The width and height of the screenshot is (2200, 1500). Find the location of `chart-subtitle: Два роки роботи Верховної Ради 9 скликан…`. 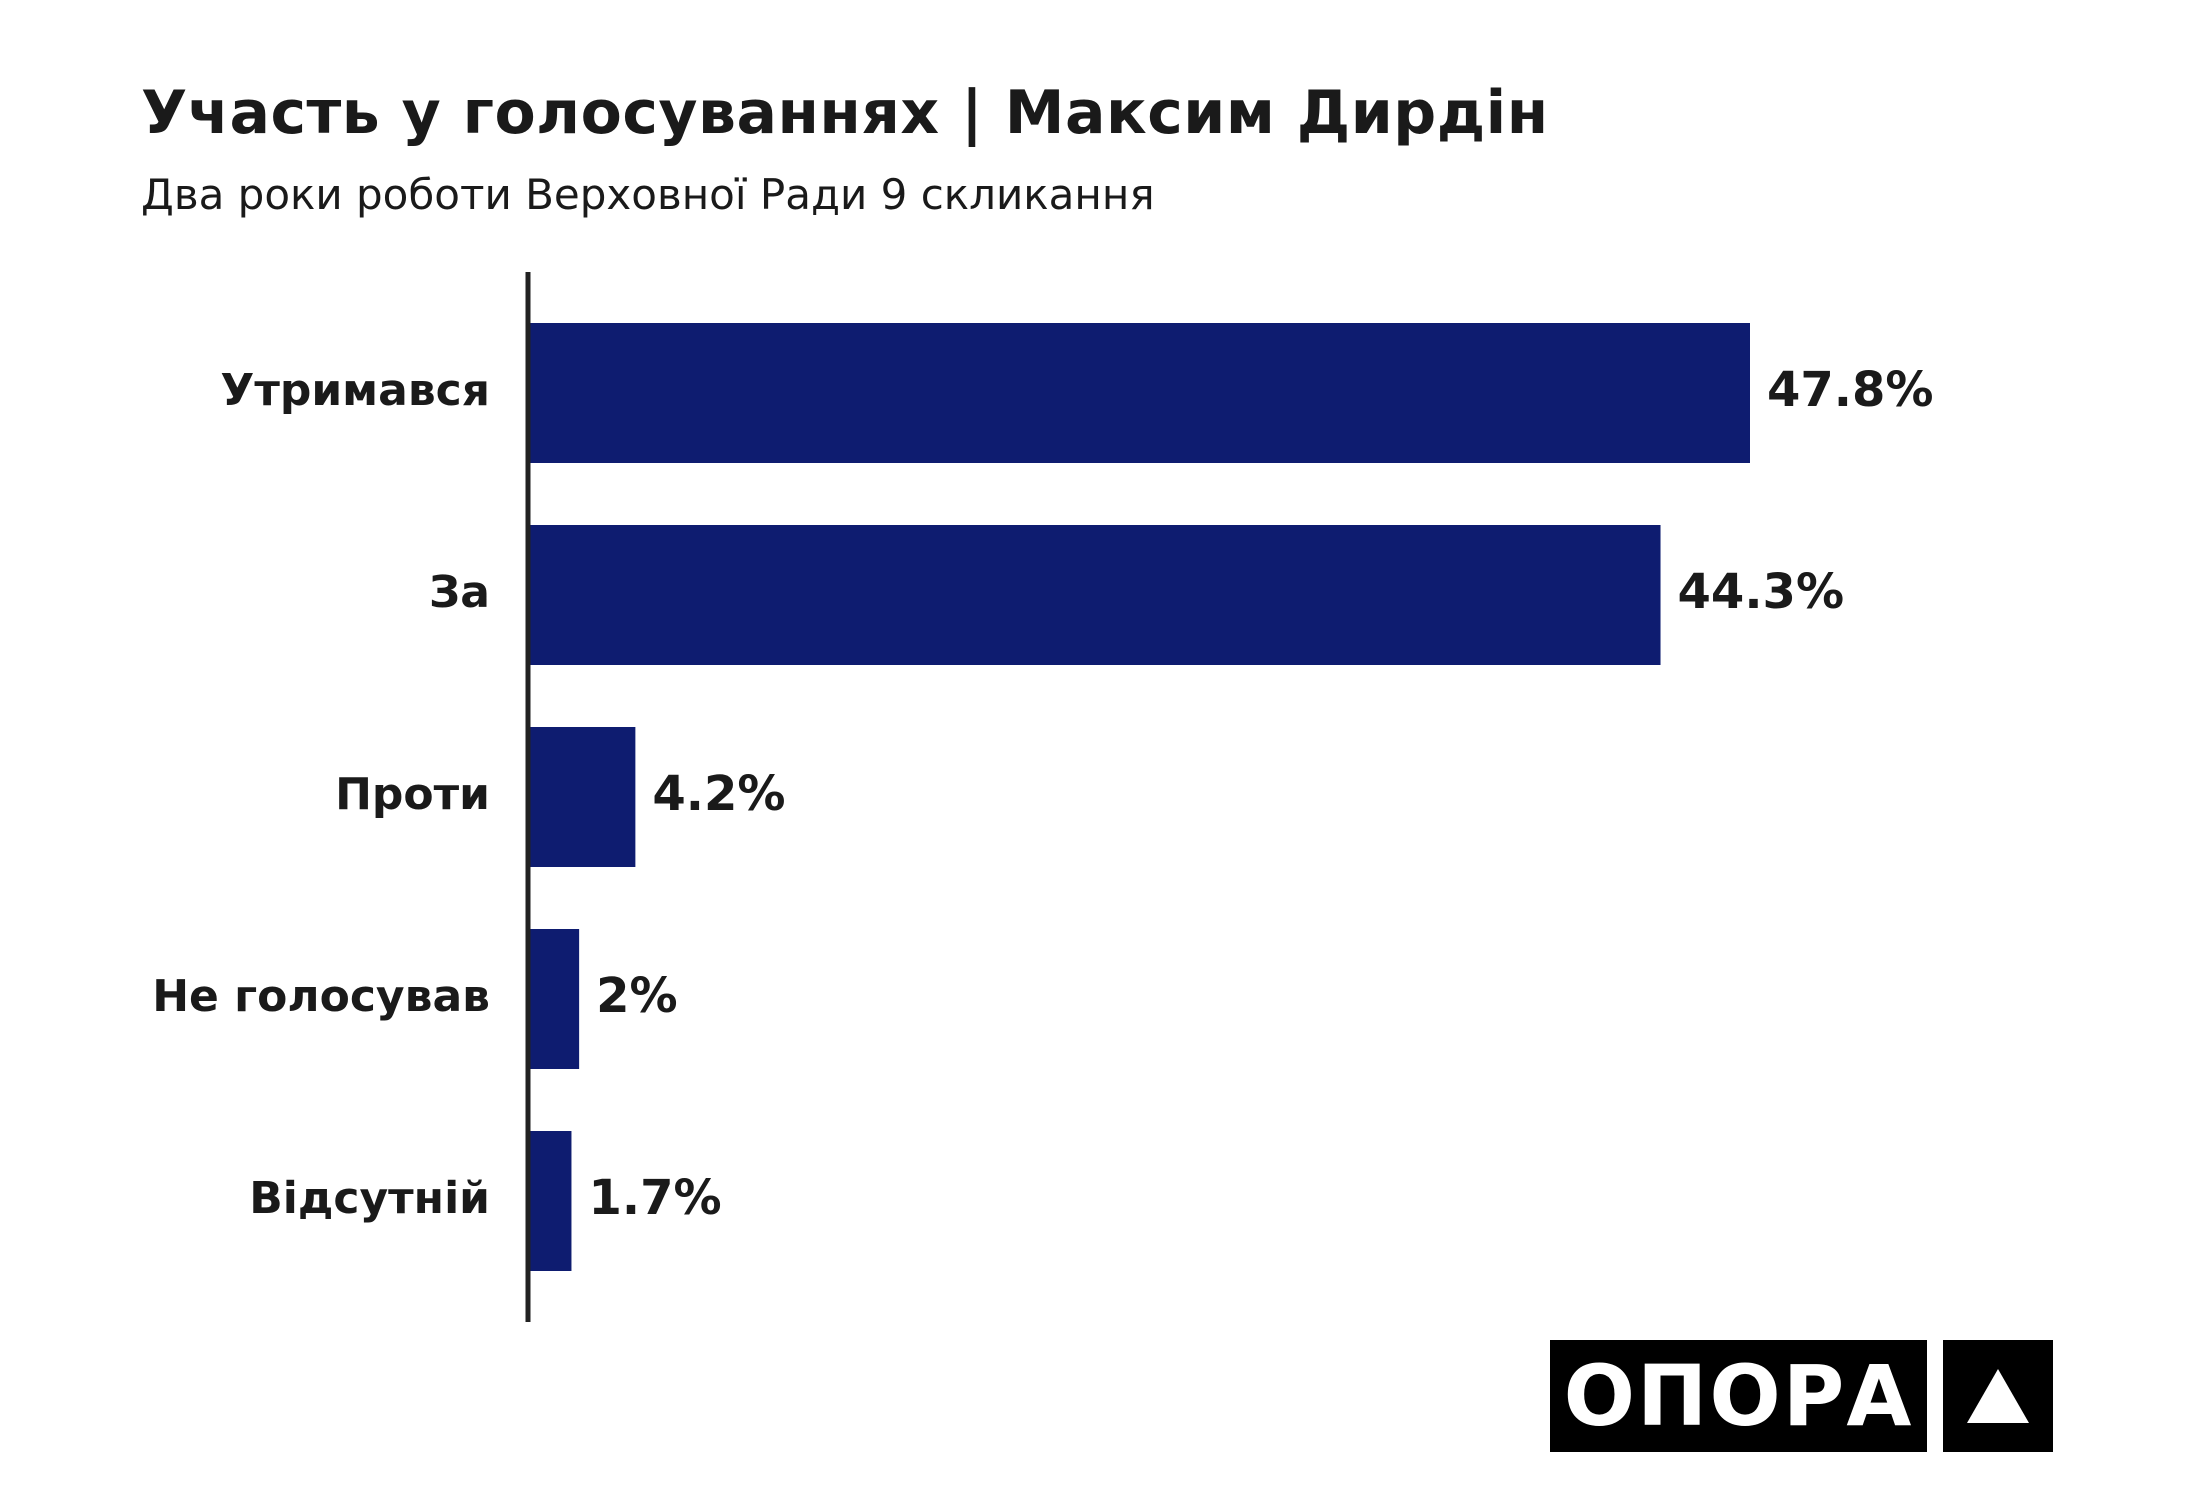

chart-subtitle: Два роки роботи Верховної Ради 9 скликан… is located at coordinates (648, 194).